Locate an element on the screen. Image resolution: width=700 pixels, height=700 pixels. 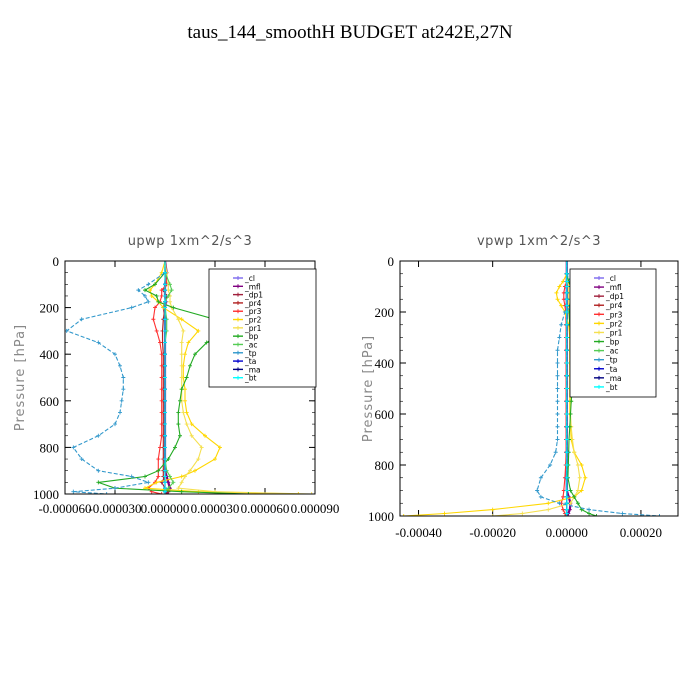
upwp-point-pr2 is located at coordinates (195, 470).